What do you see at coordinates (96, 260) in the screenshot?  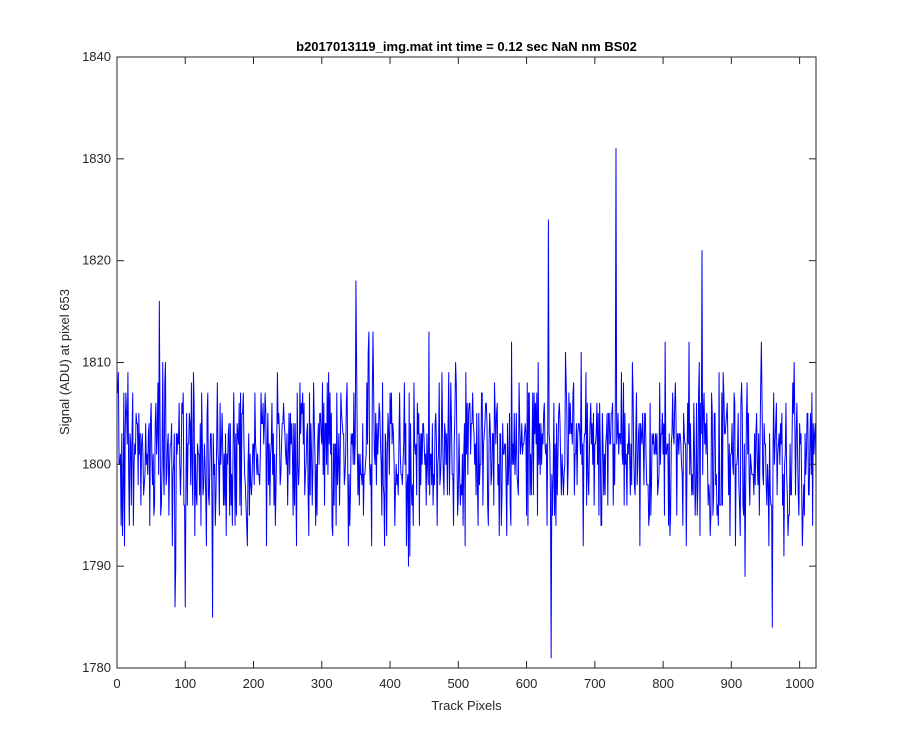 I see `y-tick-label: 1820` at bounding box center [96, 260].